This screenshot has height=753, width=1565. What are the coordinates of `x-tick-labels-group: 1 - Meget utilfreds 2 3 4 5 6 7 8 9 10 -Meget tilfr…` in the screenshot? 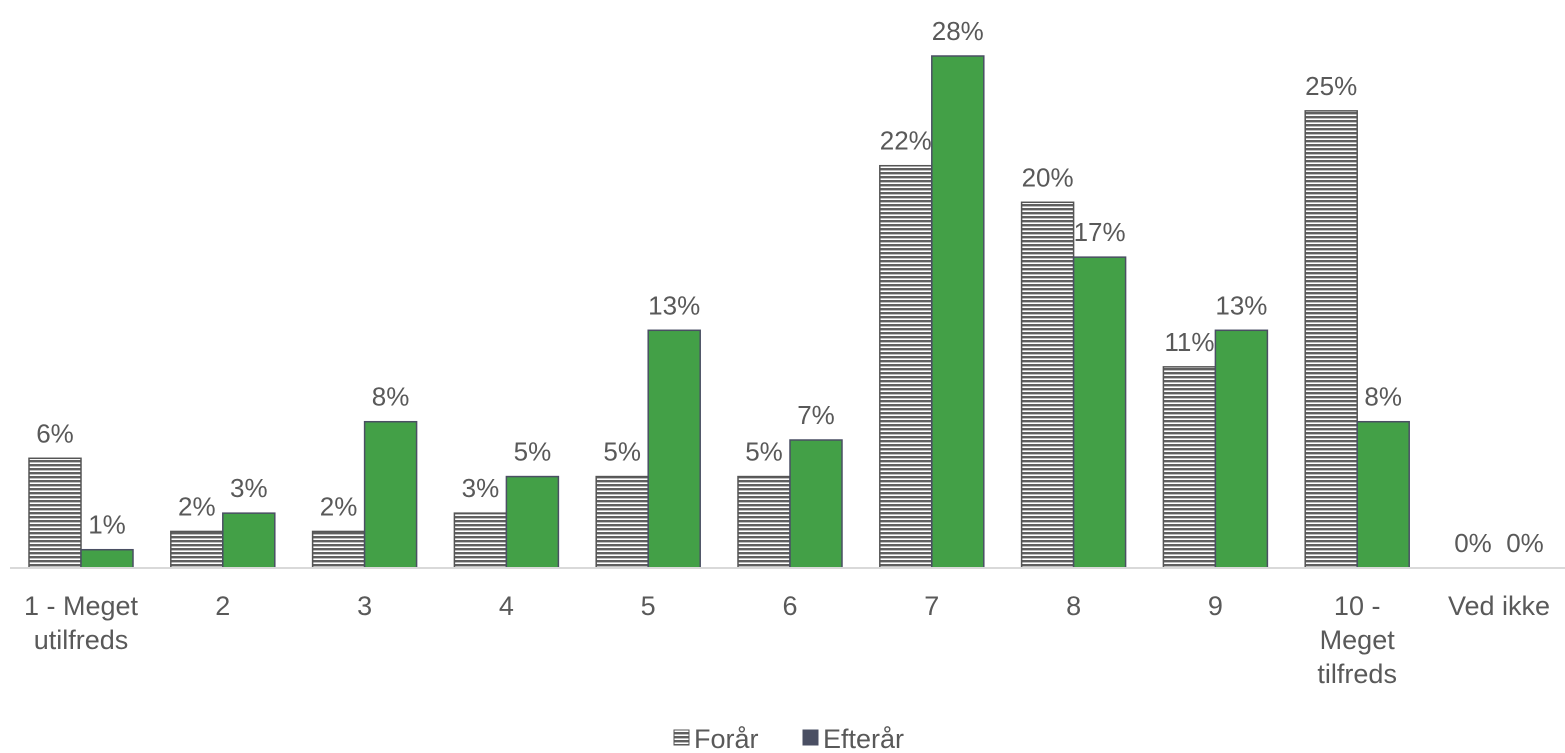 It's located at (787, 640).